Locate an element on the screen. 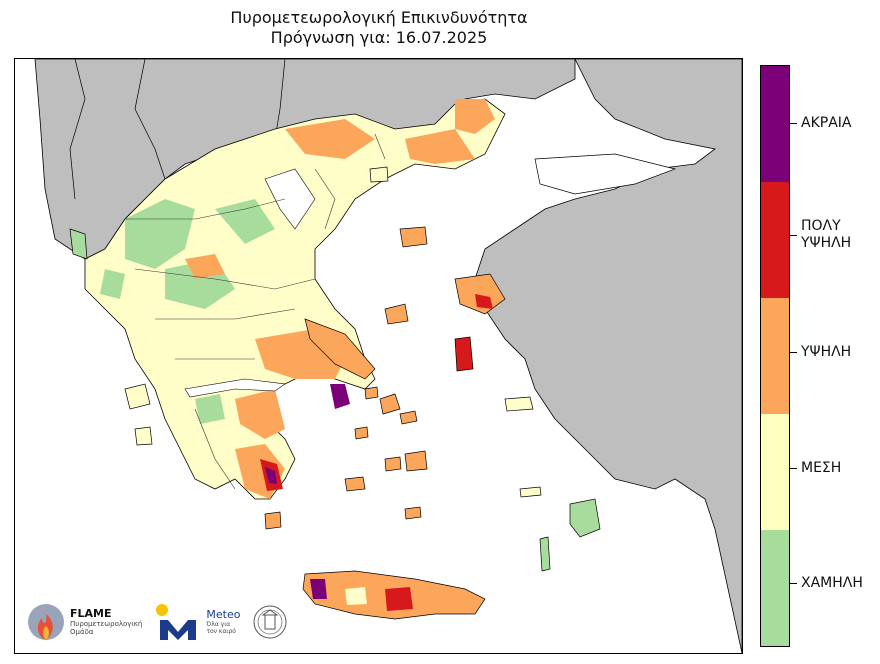 The height and width of the screenshot is (664, 880). island-rhodes is located at coordinates (585, 518).